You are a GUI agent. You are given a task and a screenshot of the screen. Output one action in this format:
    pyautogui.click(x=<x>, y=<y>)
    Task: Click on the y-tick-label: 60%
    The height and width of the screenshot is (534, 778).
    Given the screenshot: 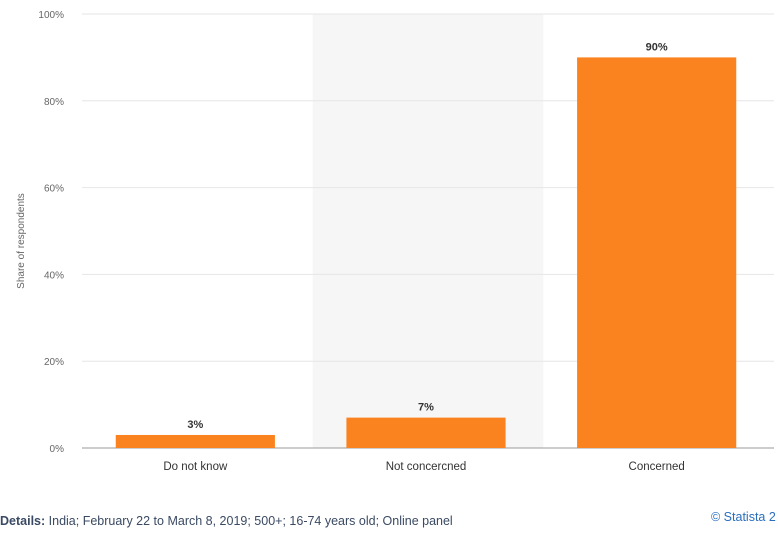 What is the action you would take?
    pyautogui.click(x=54, y=189)
    